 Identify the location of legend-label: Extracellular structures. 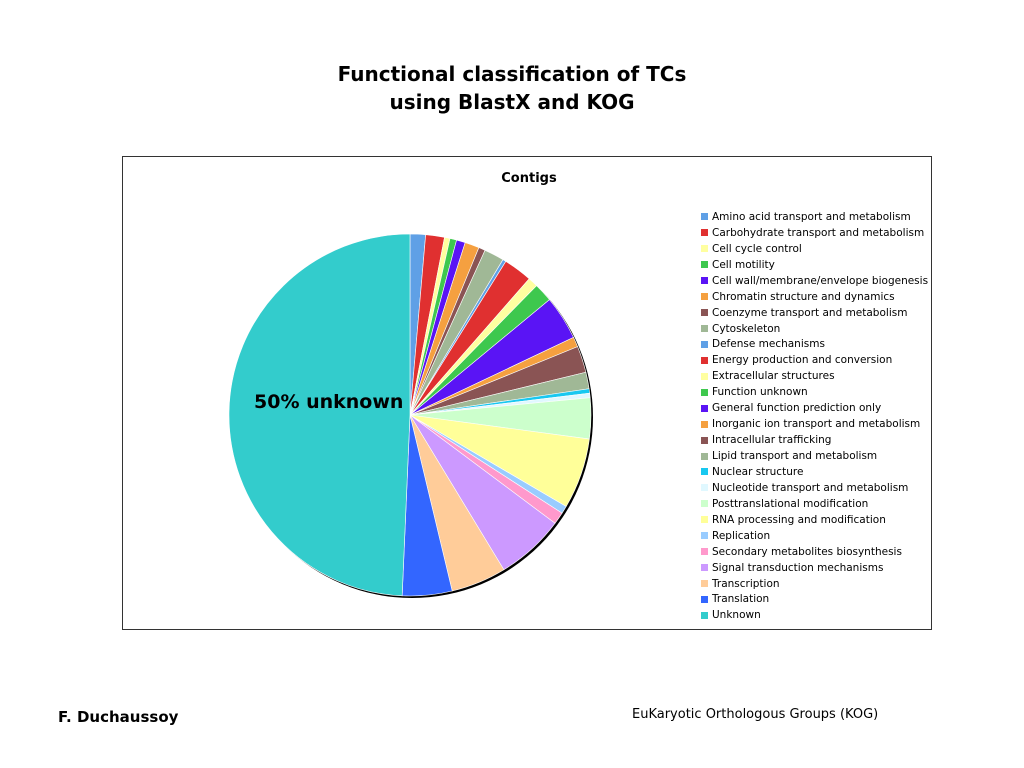
(773, 376).